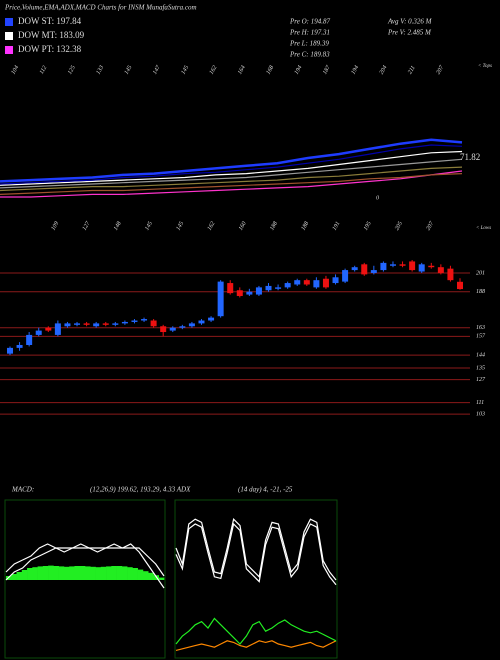  What do you see at coordinates (480, 415) in the screenshot?
I see `y-tick-label: 103` at bounding box center [480, 415].